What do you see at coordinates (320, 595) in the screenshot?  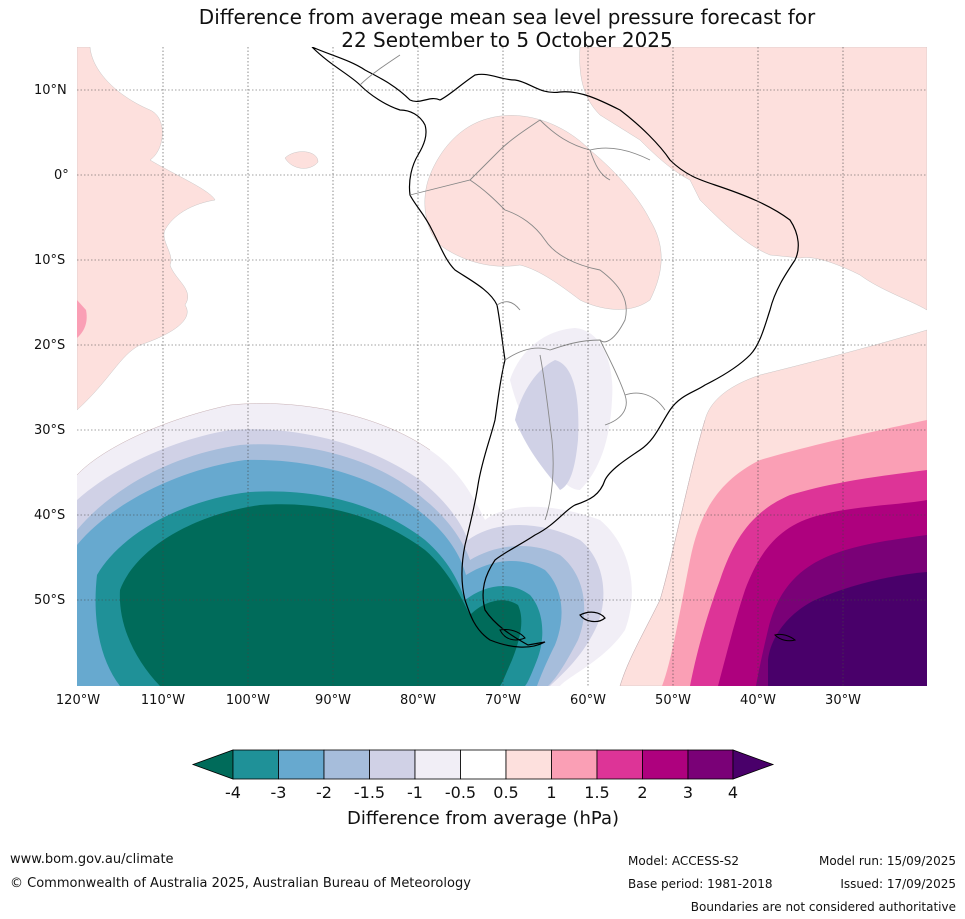 I see `anomaly-neg4` at bounding box center [320, 595].